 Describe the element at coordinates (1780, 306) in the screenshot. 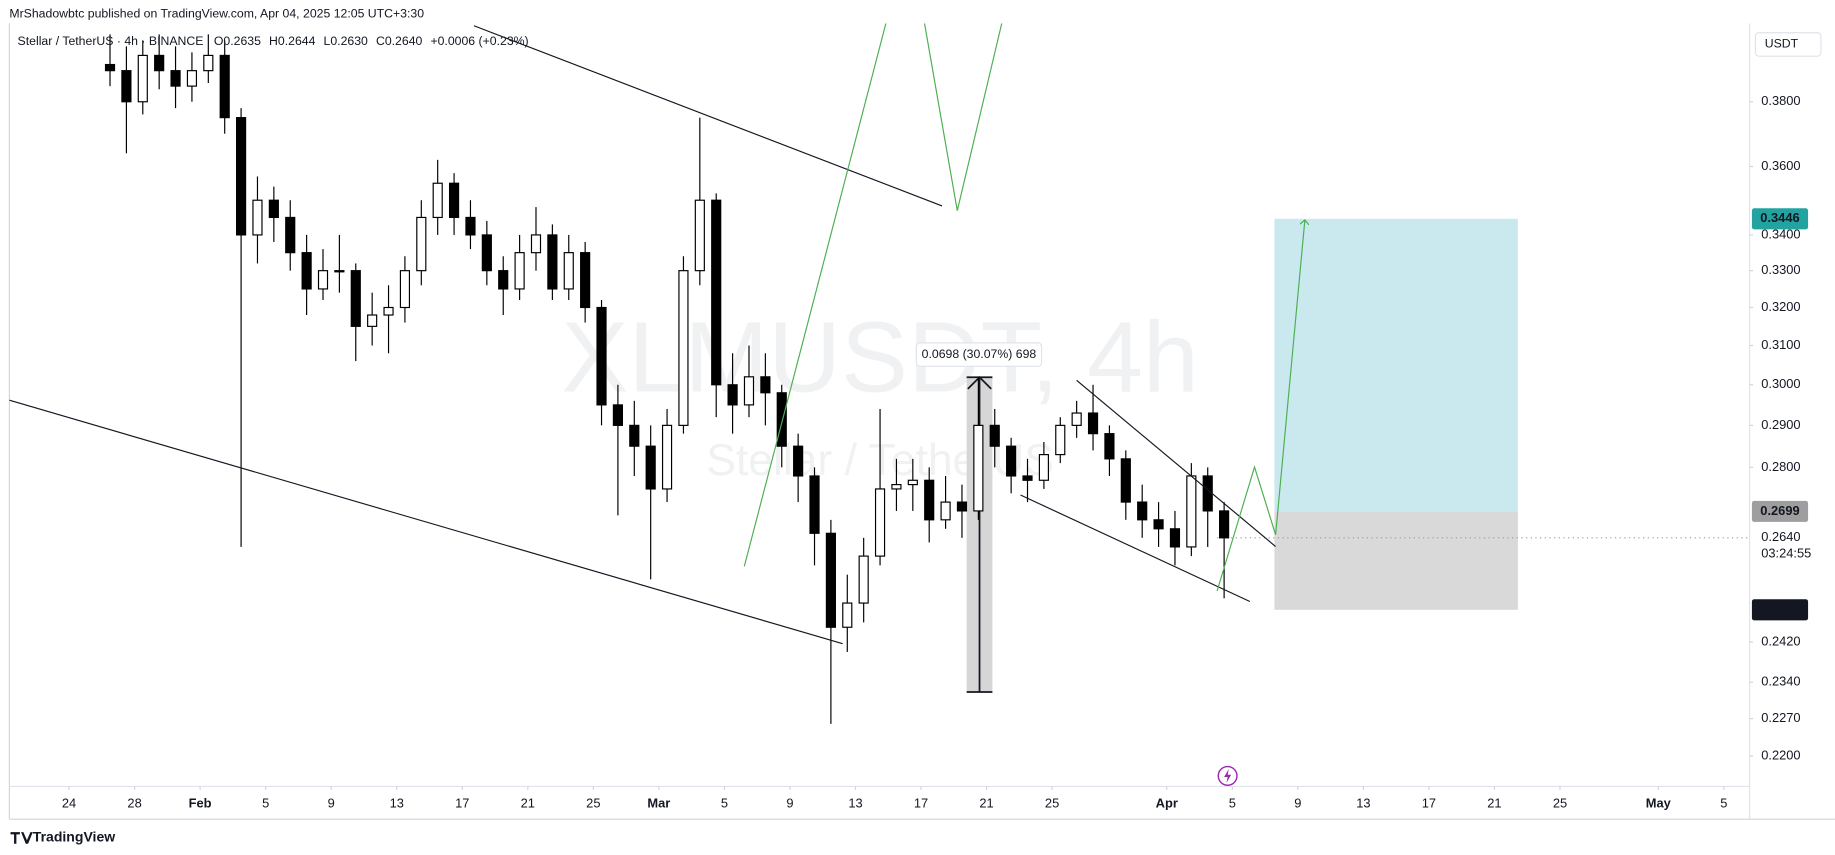

I see `y-tick-label: 0.3200` at that location.